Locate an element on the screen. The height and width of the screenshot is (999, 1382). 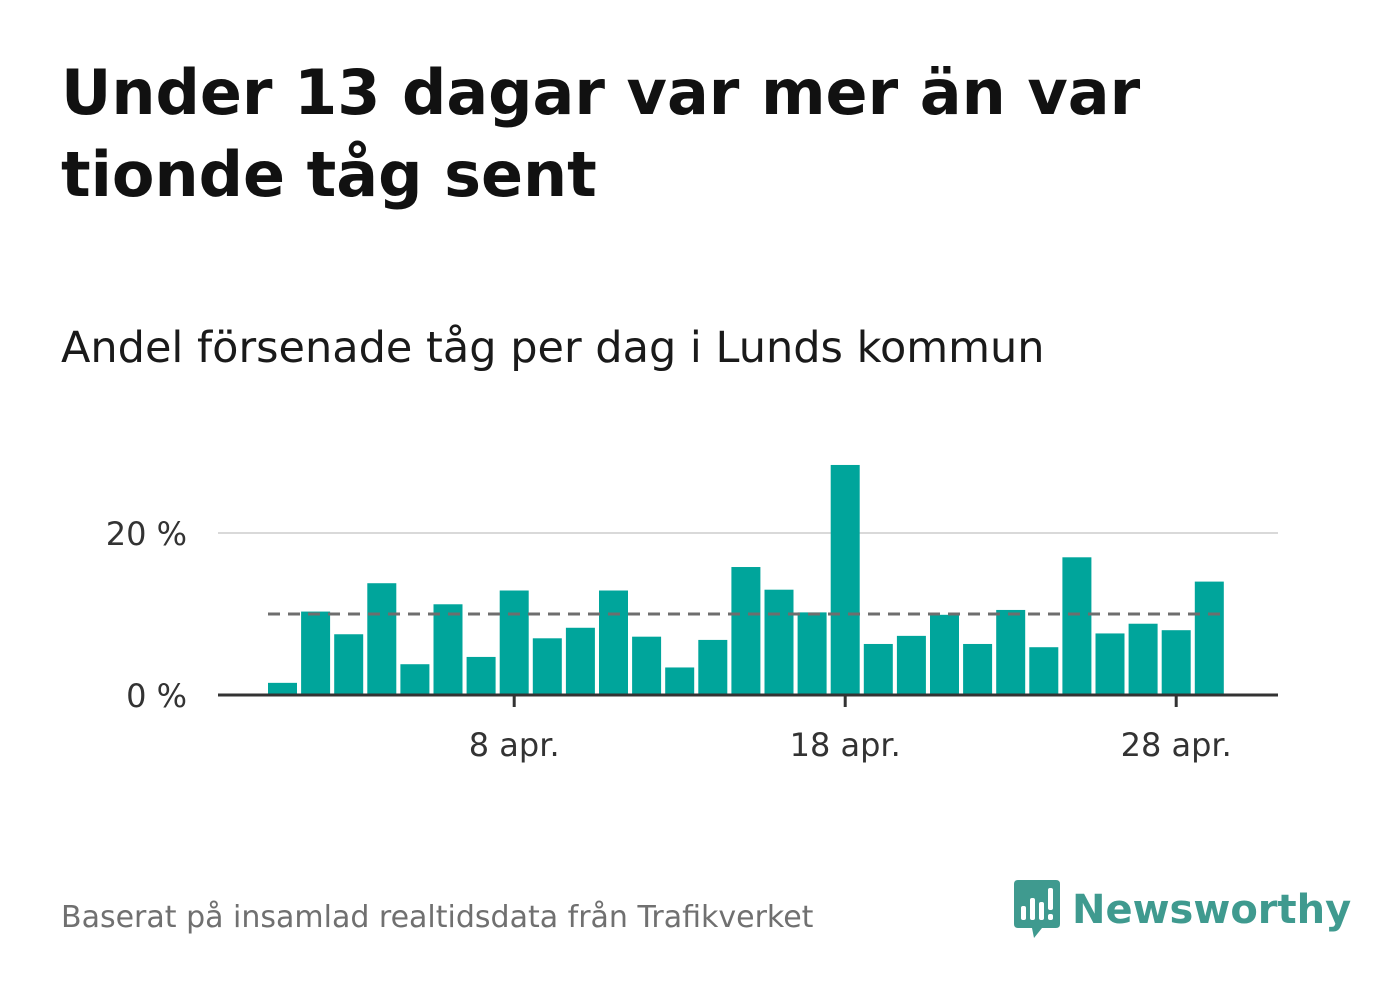
x-axis-labels: 8 apr. 18 apr. 28 apr. is located at coordinates (850, 745).